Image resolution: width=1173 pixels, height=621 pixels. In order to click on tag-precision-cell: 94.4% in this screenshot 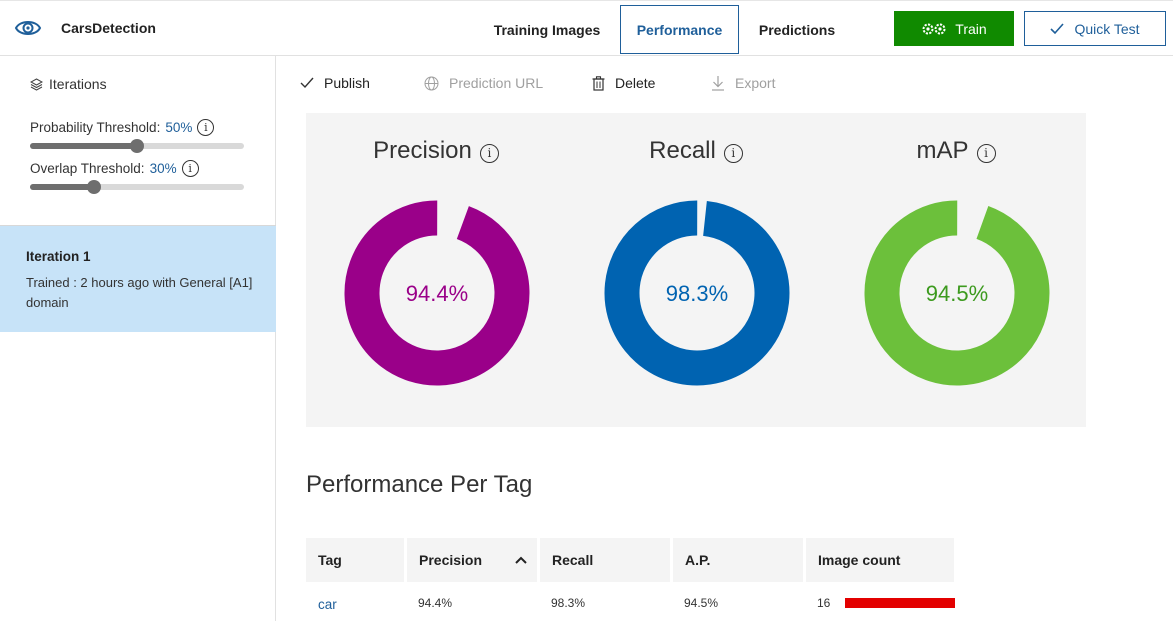, I will do `click(435, 603)`.